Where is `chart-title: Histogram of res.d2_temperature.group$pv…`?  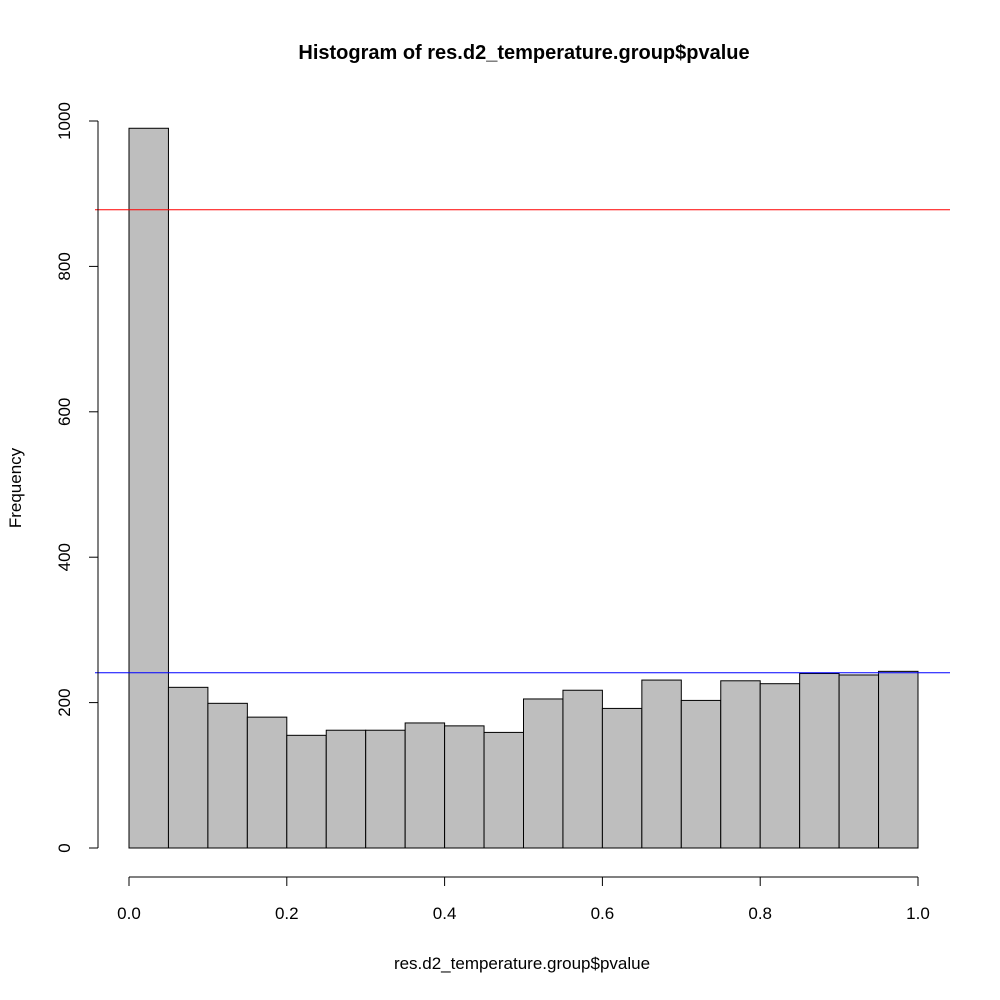
chart-title: Histogram of res.d2_temperature.group$pv… is located at coordinates (523, 53).